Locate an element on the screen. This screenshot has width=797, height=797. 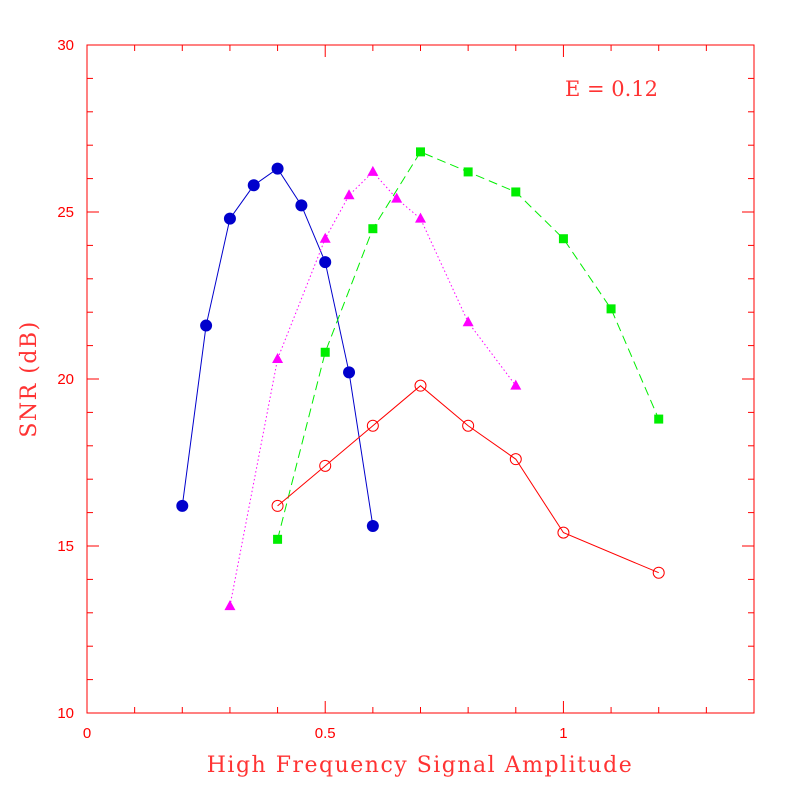
y-tick-label: 10 is located at coordinates (65, 713).